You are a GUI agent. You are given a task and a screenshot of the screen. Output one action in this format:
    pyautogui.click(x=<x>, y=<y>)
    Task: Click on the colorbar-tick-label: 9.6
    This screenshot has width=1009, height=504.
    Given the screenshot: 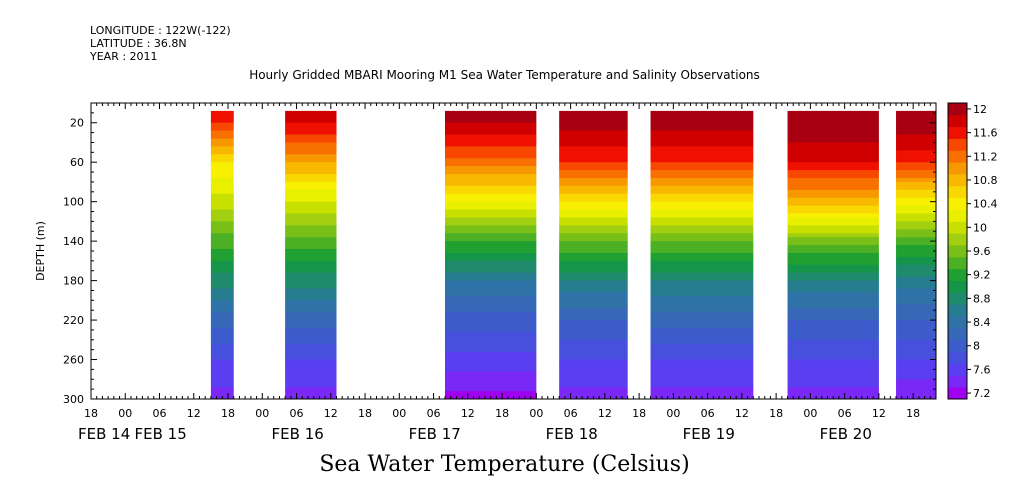 What is the action you would take?
    pyautogui.click(x=982, y=251)
    